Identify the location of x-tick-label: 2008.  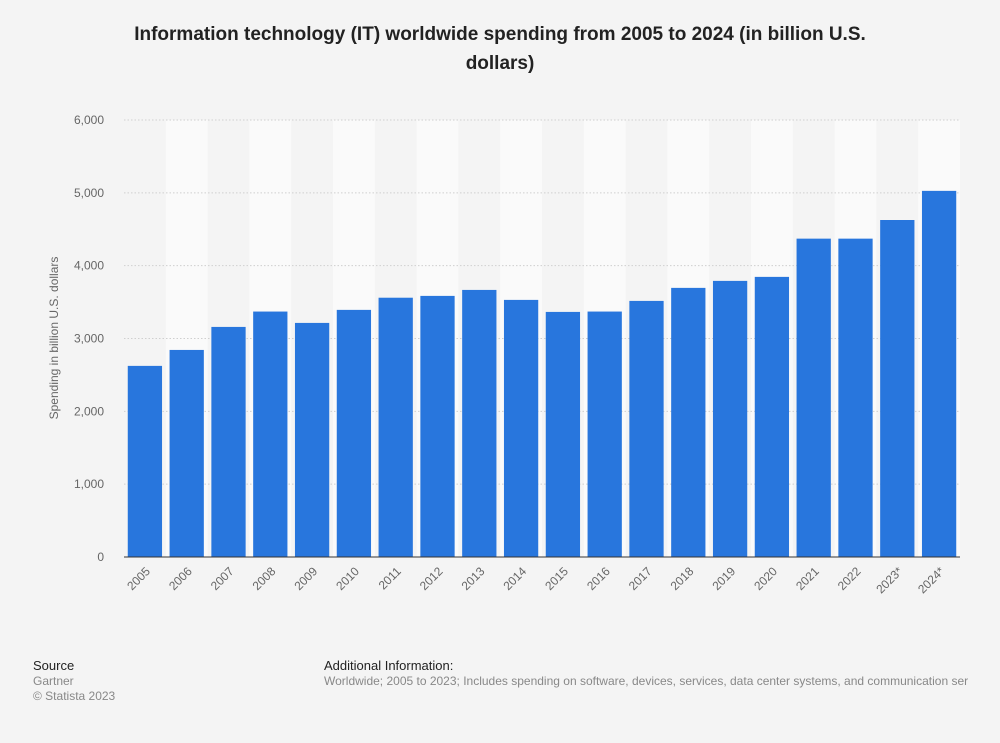
(264, 578).